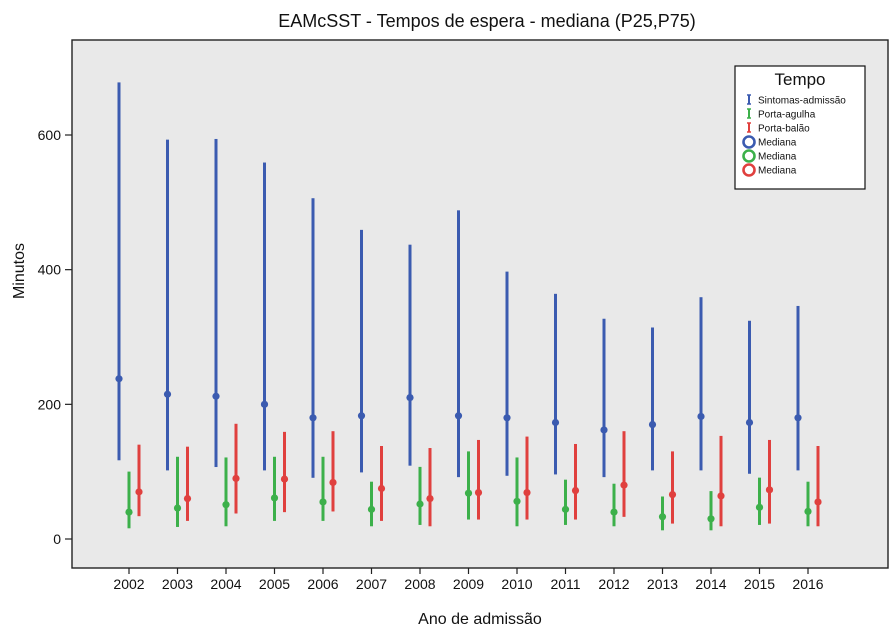 This screenshot has width=890, height=629. Describe the element at coordinates (50, 270) in the screenshot. I see `y-tick-label: 400` at that location.